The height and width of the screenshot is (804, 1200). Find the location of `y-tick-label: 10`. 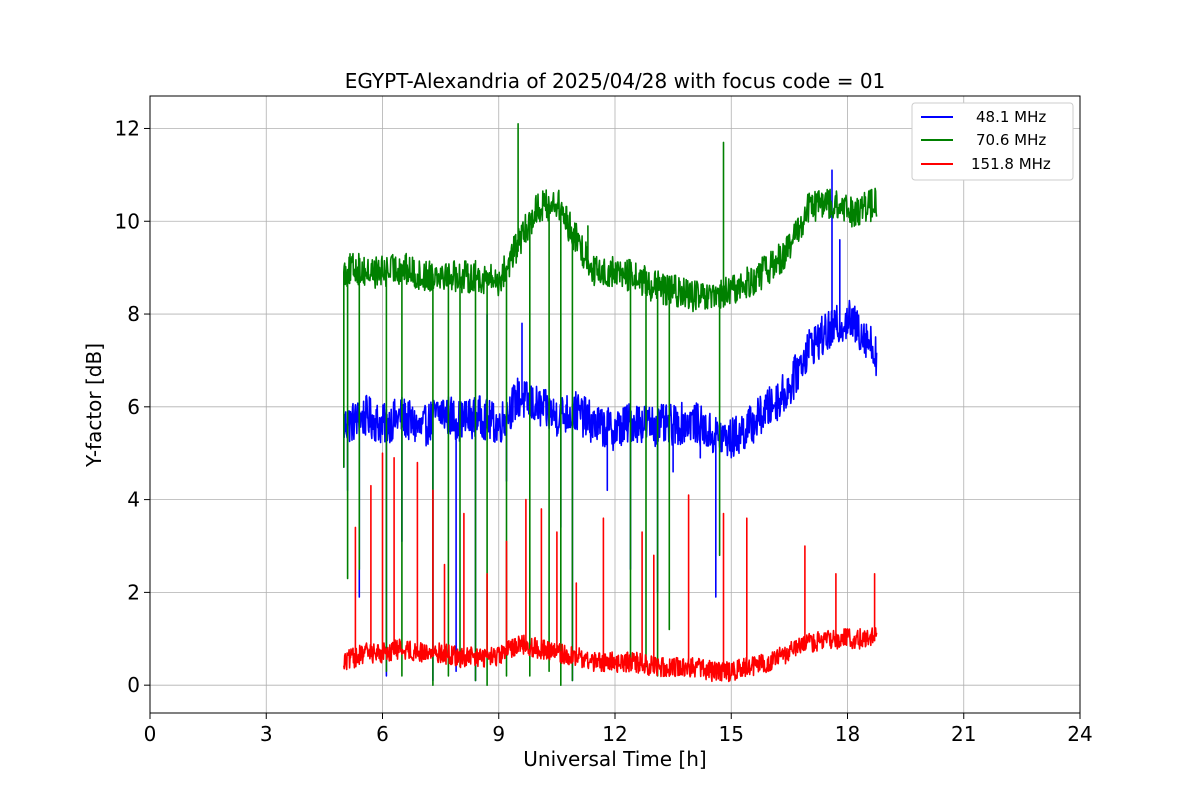

y-tick-label: 10 is located at coordinates (127, 221).